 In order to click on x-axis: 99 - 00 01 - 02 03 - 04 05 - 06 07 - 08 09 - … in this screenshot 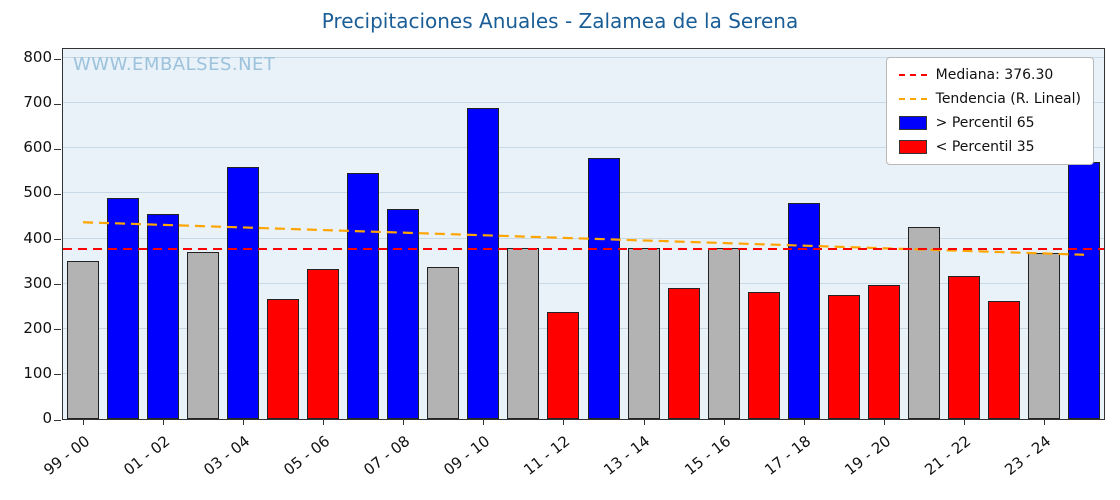, I will do `click(547, 455)`.